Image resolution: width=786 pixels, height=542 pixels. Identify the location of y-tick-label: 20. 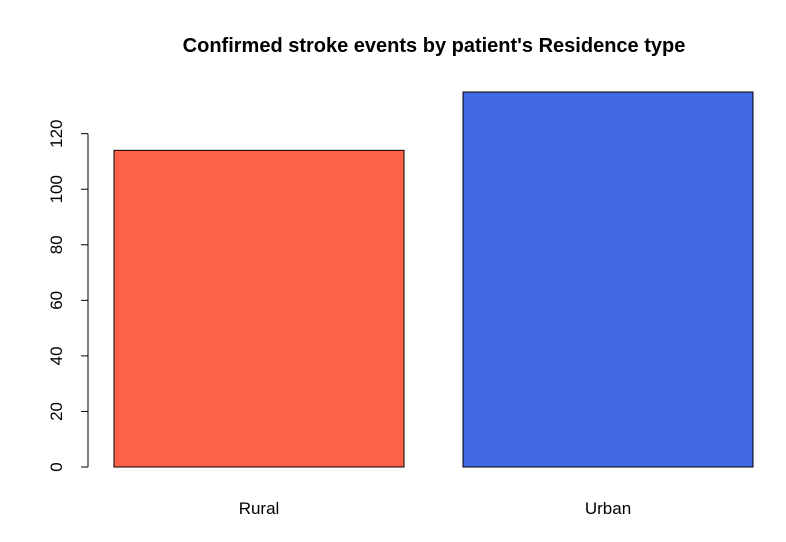
(56, 411).